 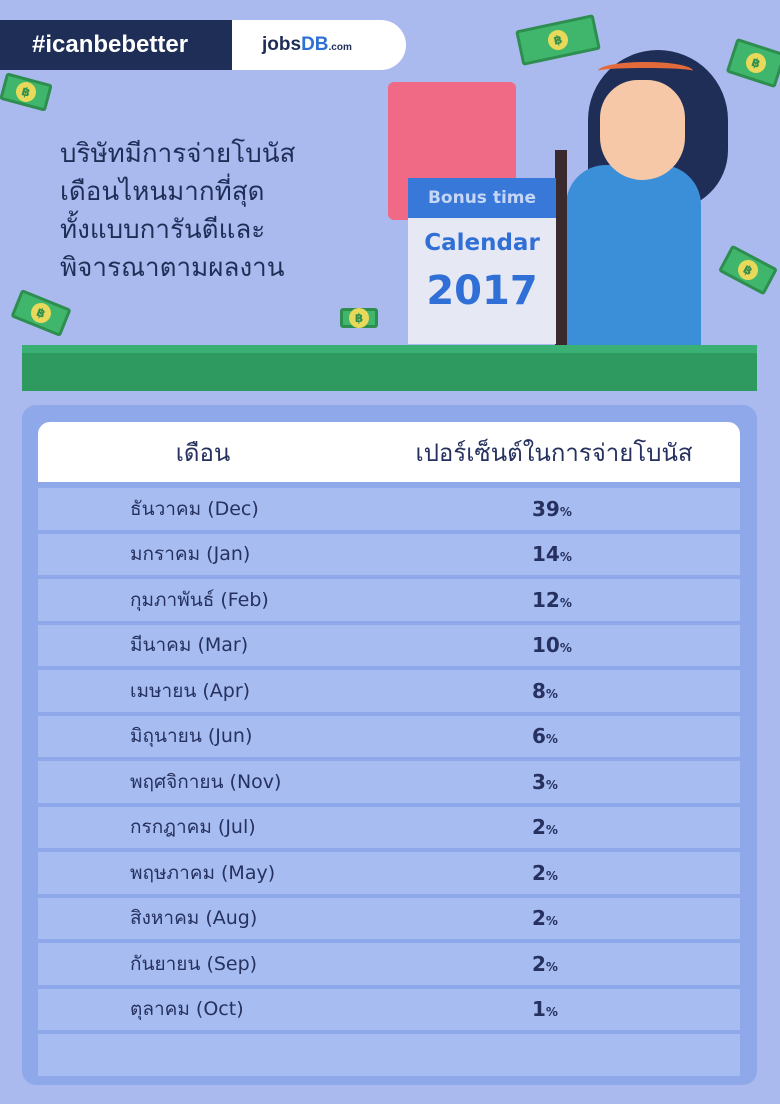 I want to click on percent-value: 3, so click(x=539, y=781).